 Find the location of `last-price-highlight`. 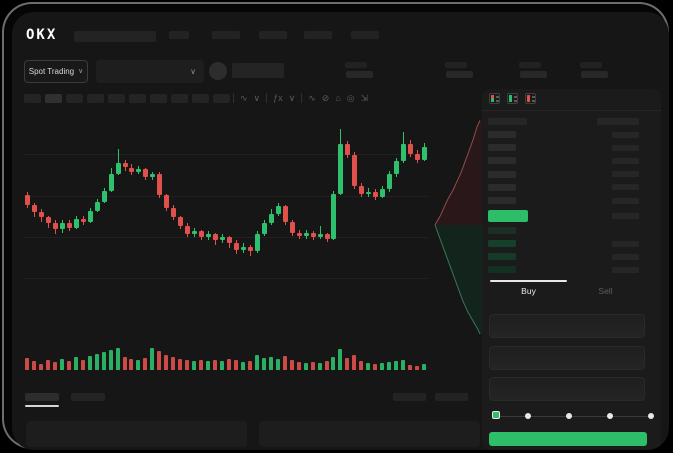

last-price-highlight is located at coordinates (508, 216).